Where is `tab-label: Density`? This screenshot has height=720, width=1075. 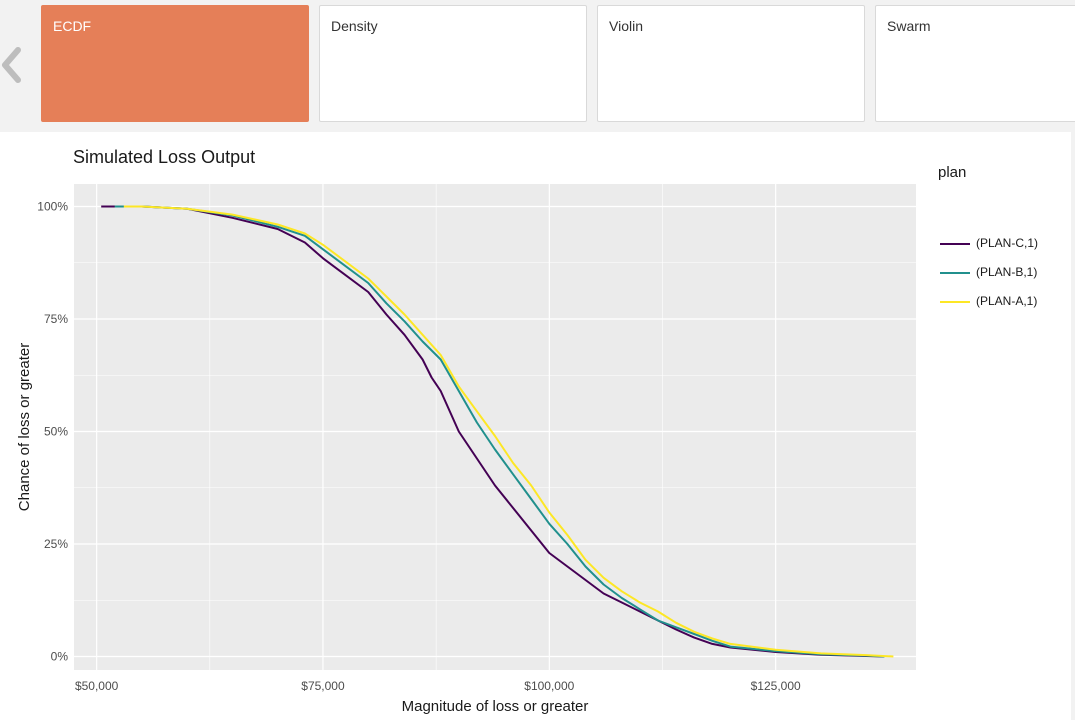 tab-label: Density is located at coordinates (354, 26).